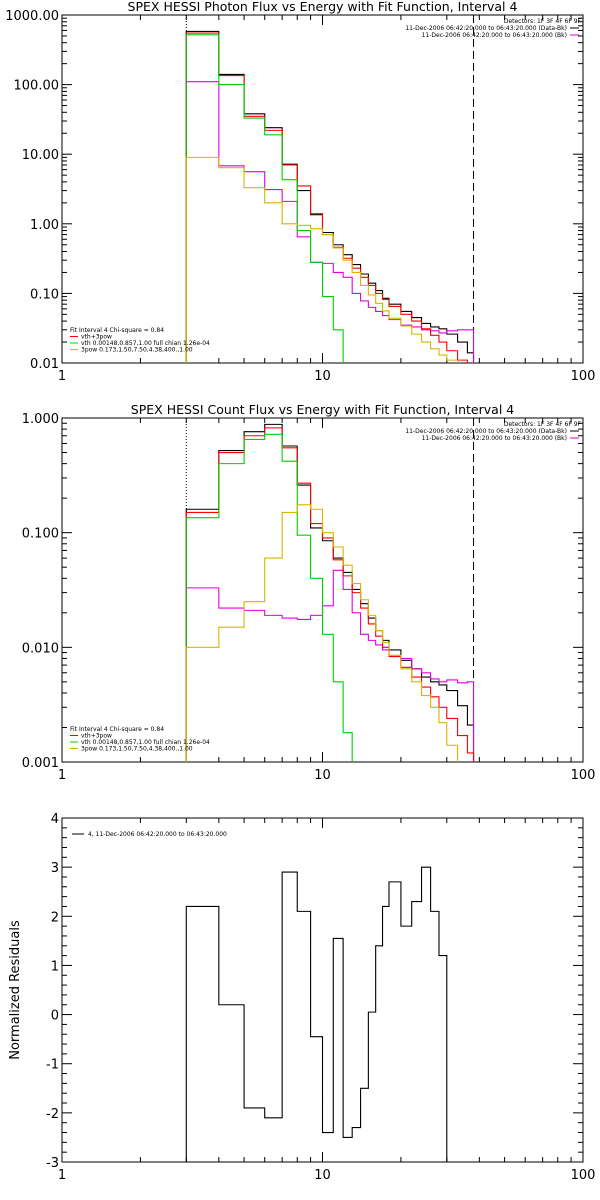 The image size is (600, 1200). What do you see at coordinates (40, 534) in the screenshot?
I see `y-tick-label: 0.100` at bounding box center [40, 534].